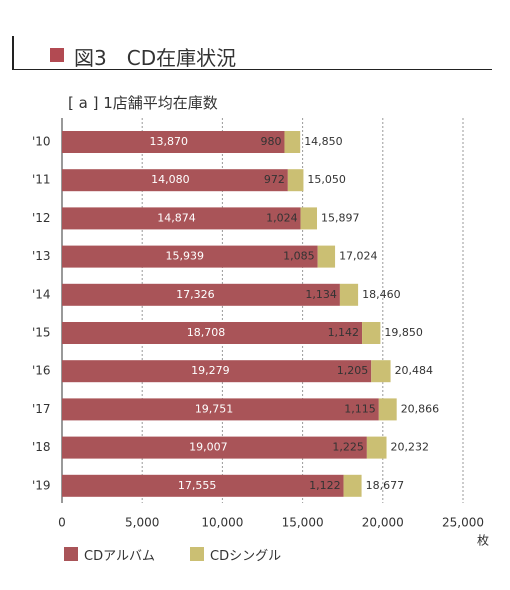 Image resolution: width=510 pixels, height=590 pixels. What do you see at coordinates (323, 141) in the screenshot?
I see `total-value-label: 14,850` at bounding box center [323, 141].